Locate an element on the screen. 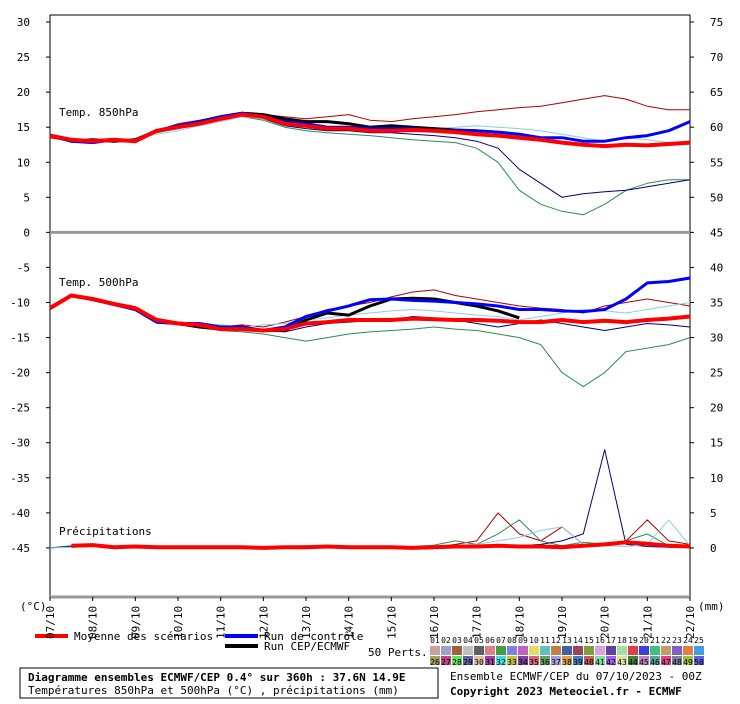 The width and height of the screenshot is (740, 704). y2-tick-label: 15 is located at coordinates (716, 443).